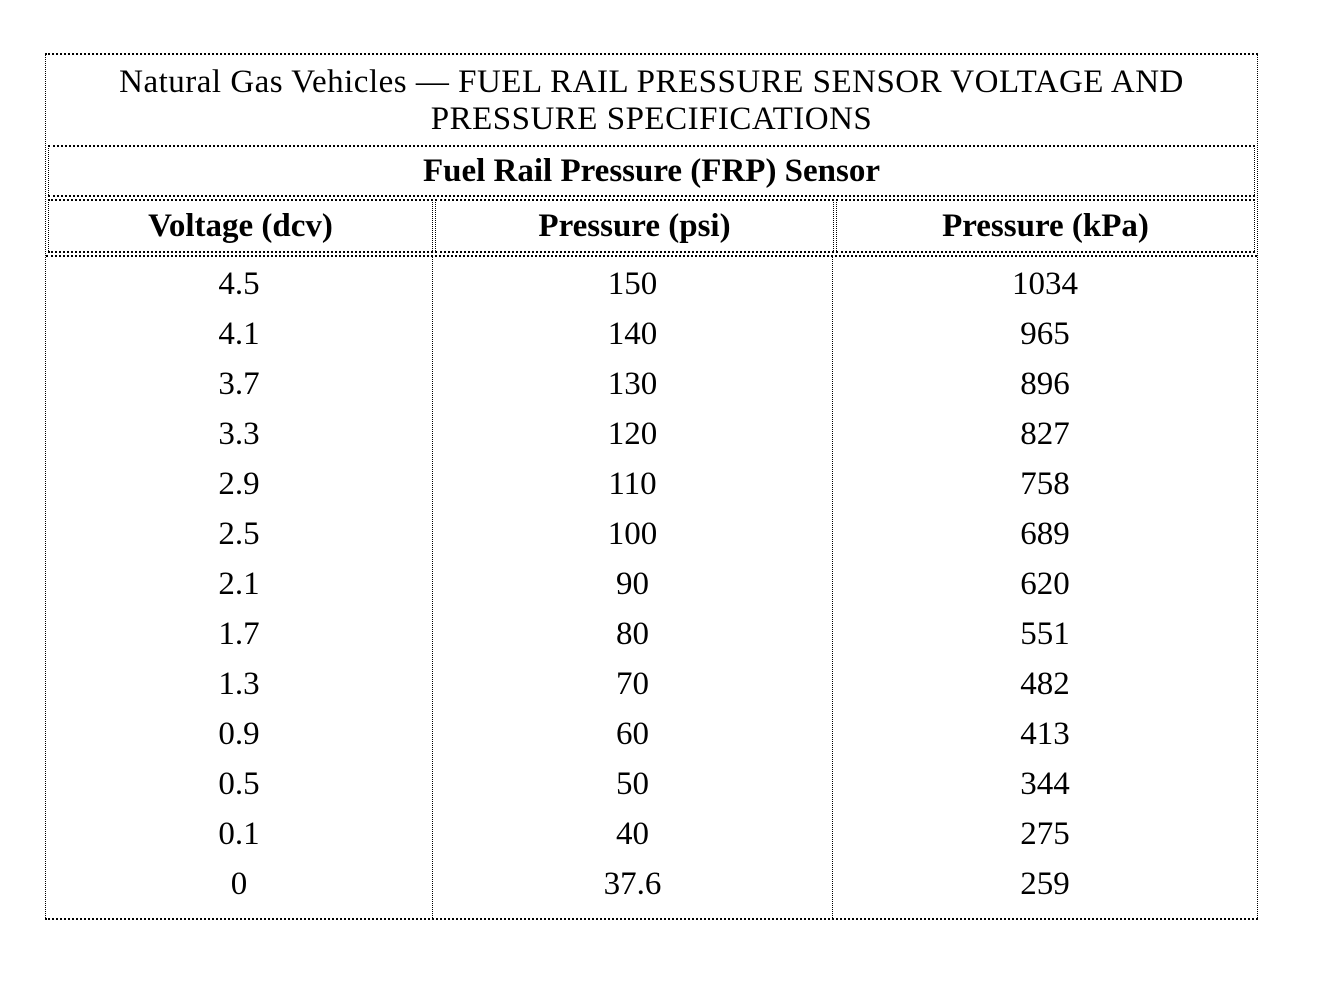 The width and height of the screenshot is (1344, 982). I want to click on pressure-kpa-value: 689, so click(1045, 534).